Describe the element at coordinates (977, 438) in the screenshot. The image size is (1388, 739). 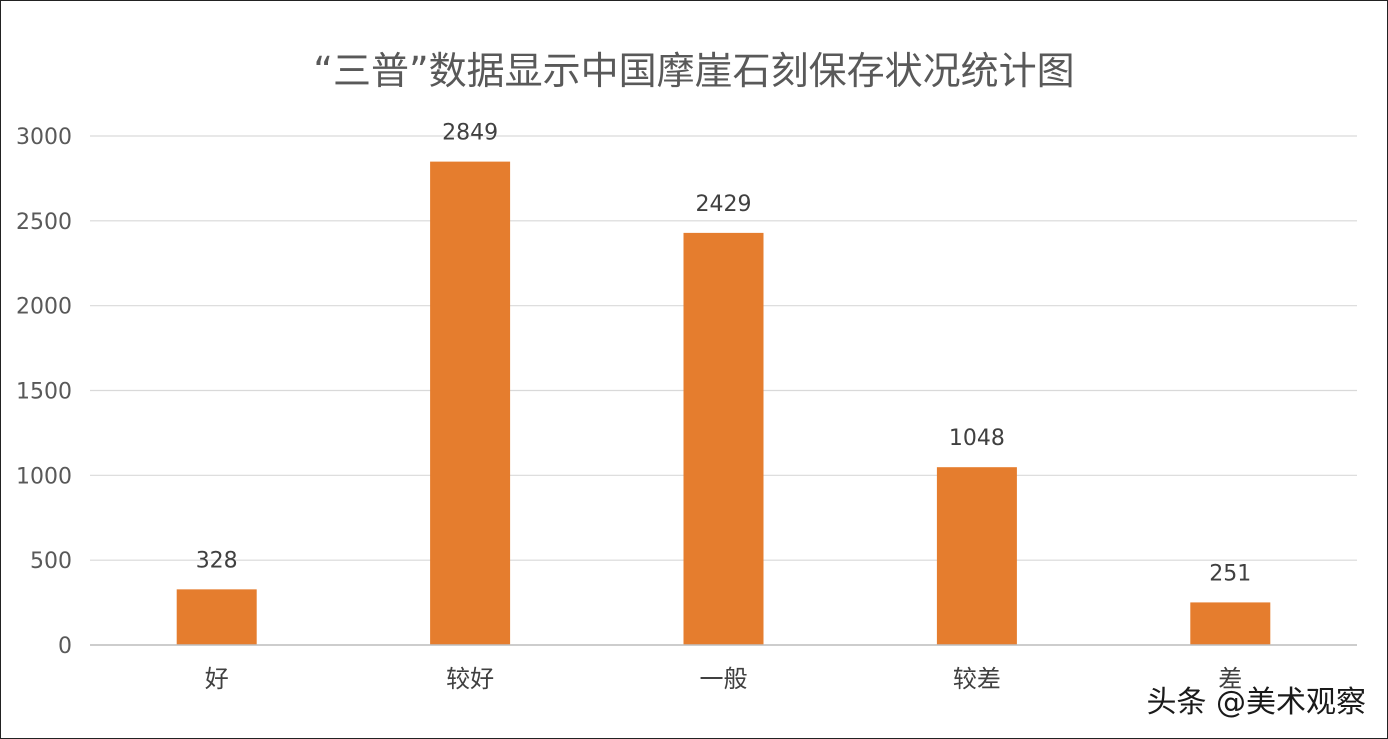
I see `data-label: 1048` at that location.